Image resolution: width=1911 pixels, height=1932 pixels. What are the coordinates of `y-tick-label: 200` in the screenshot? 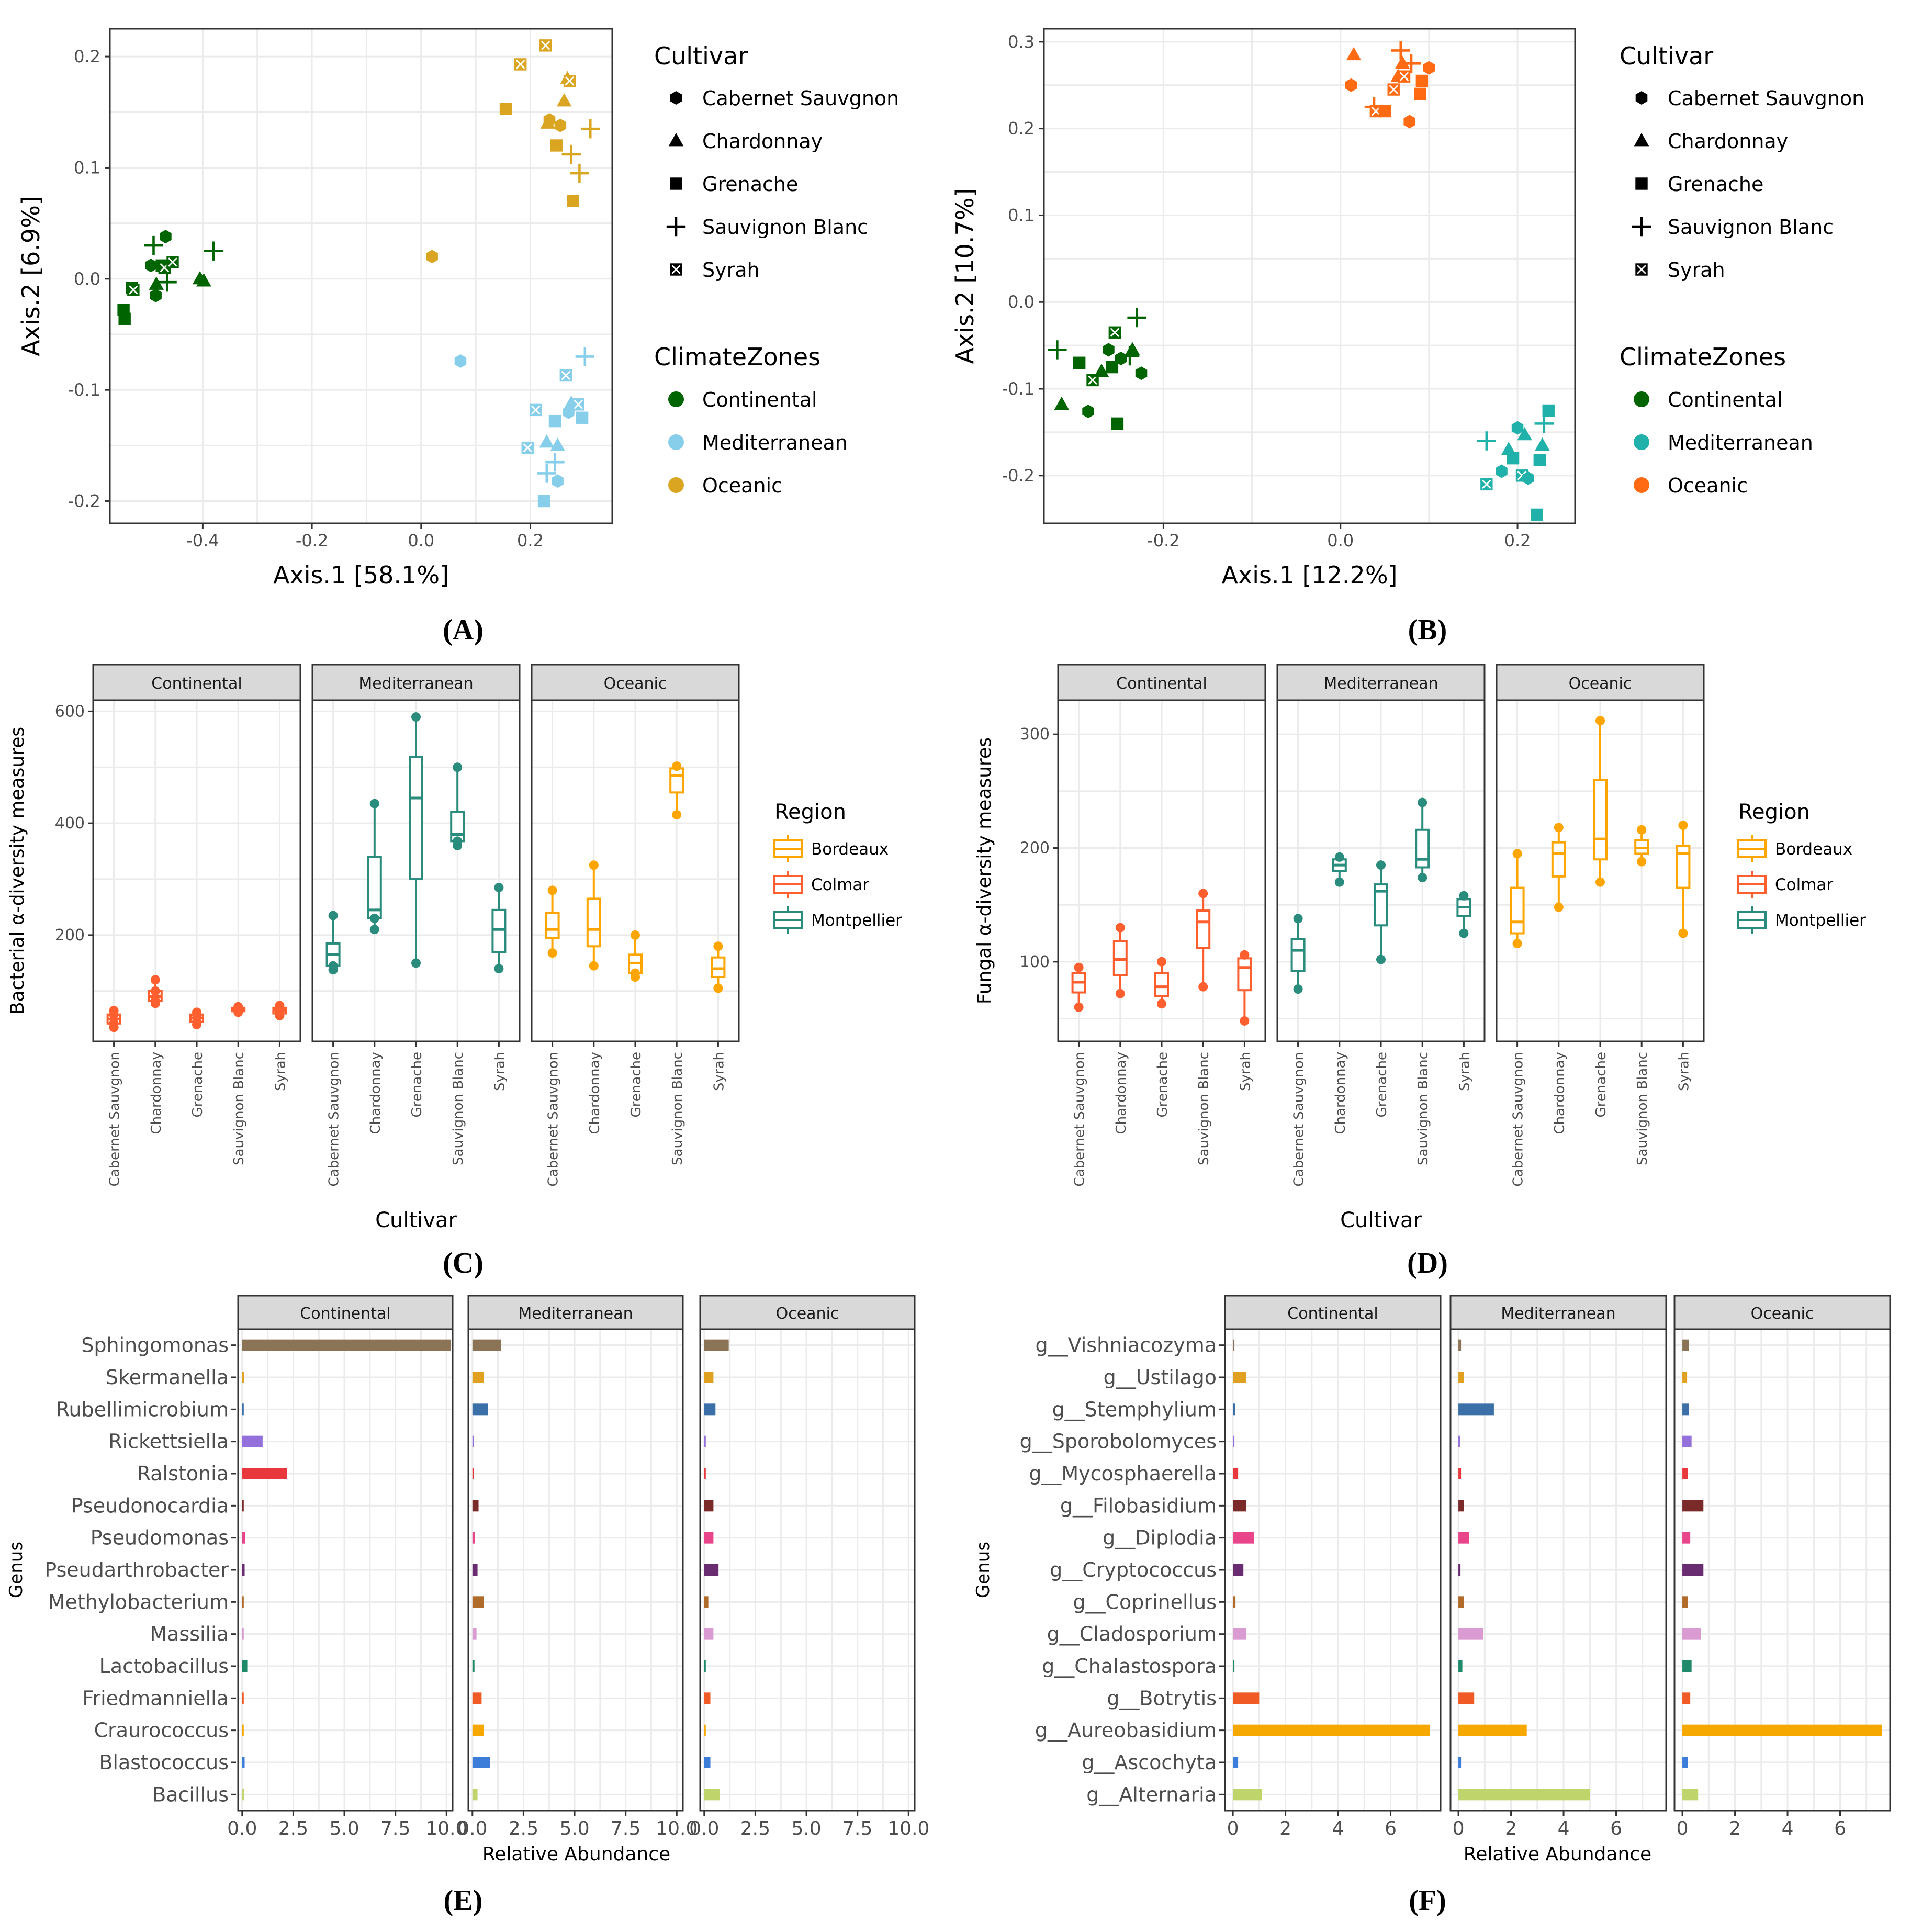 It's located at (70, 935).